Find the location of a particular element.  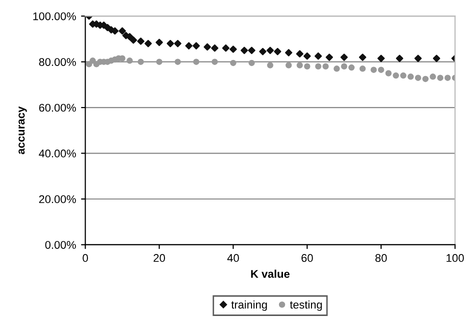

x-tick-label: 20 is located at coordinates (160, 258).